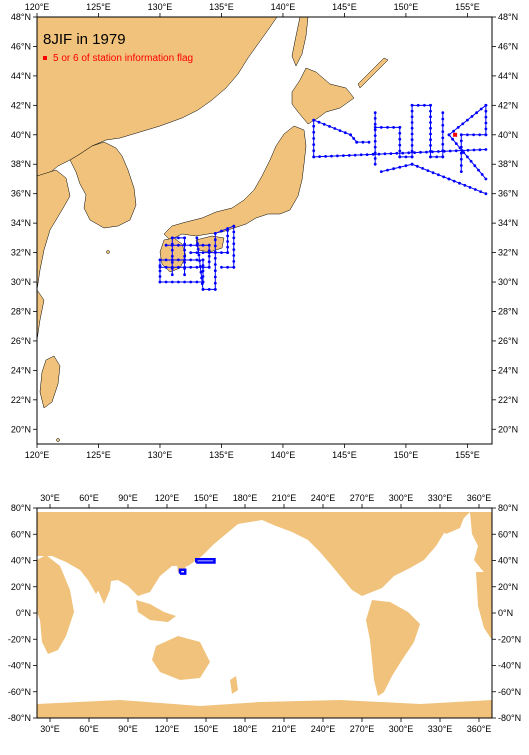 This screenshot has width=529, height=755. What do you see at coordinates (23, 613) in the screenshot?
I see `lat-tick-label: 0°N` at bounding box center [23, 613].